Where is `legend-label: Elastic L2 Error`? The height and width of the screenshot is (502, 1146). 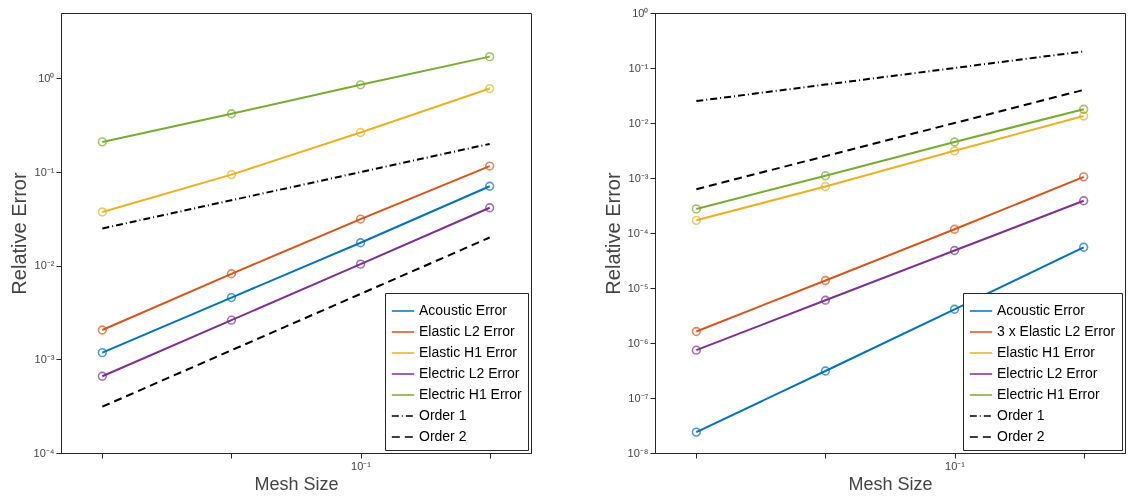 legend-label: Elastic L2 Error is located at coordinates (467, 331).